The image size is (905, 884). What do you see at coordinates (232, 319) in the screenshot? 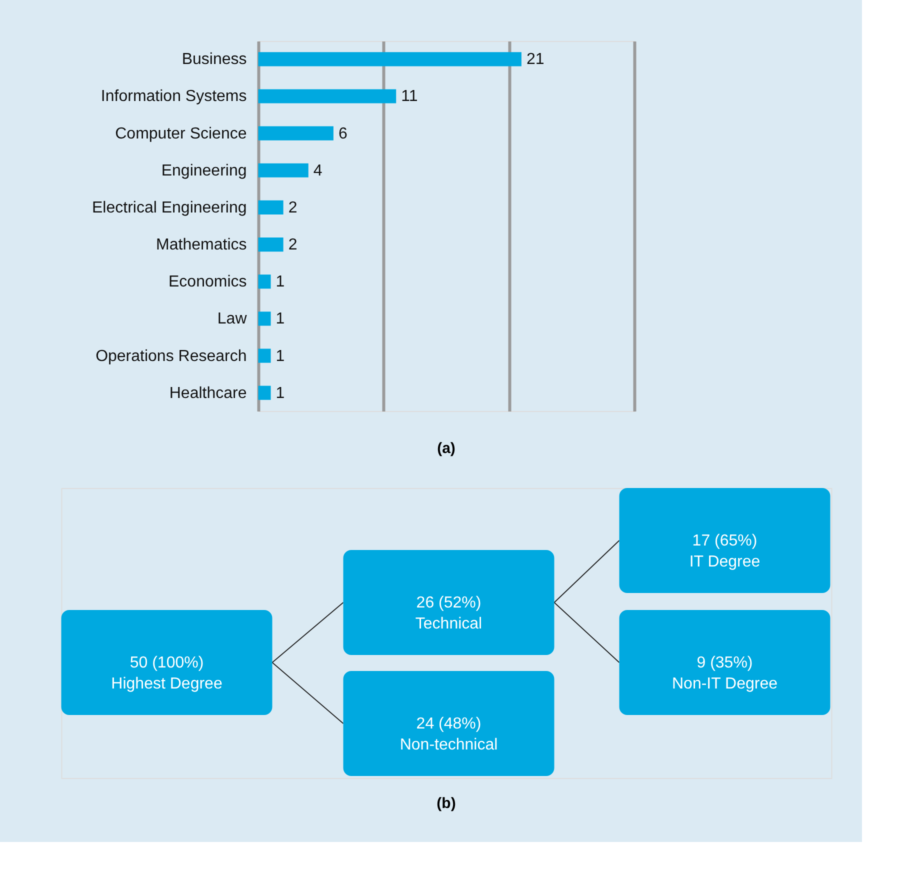
I see `y-tick-label: Law` at bounding box center [232, 319].